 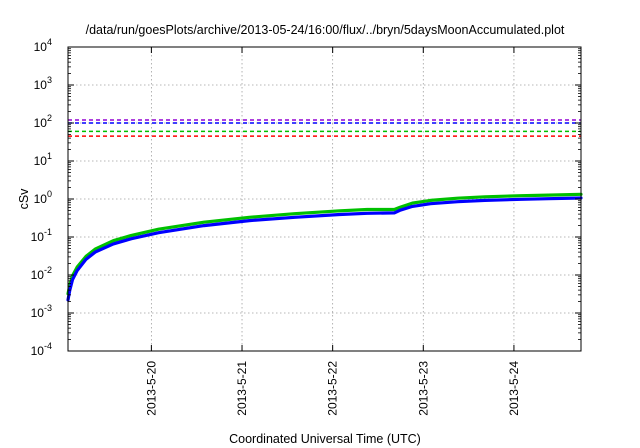 What do you see at coordinates (325, 439) in the screenshot?
I see `x-axis-label: Coordinated Universal Time (UTC)` at bounding box center [325, 439].